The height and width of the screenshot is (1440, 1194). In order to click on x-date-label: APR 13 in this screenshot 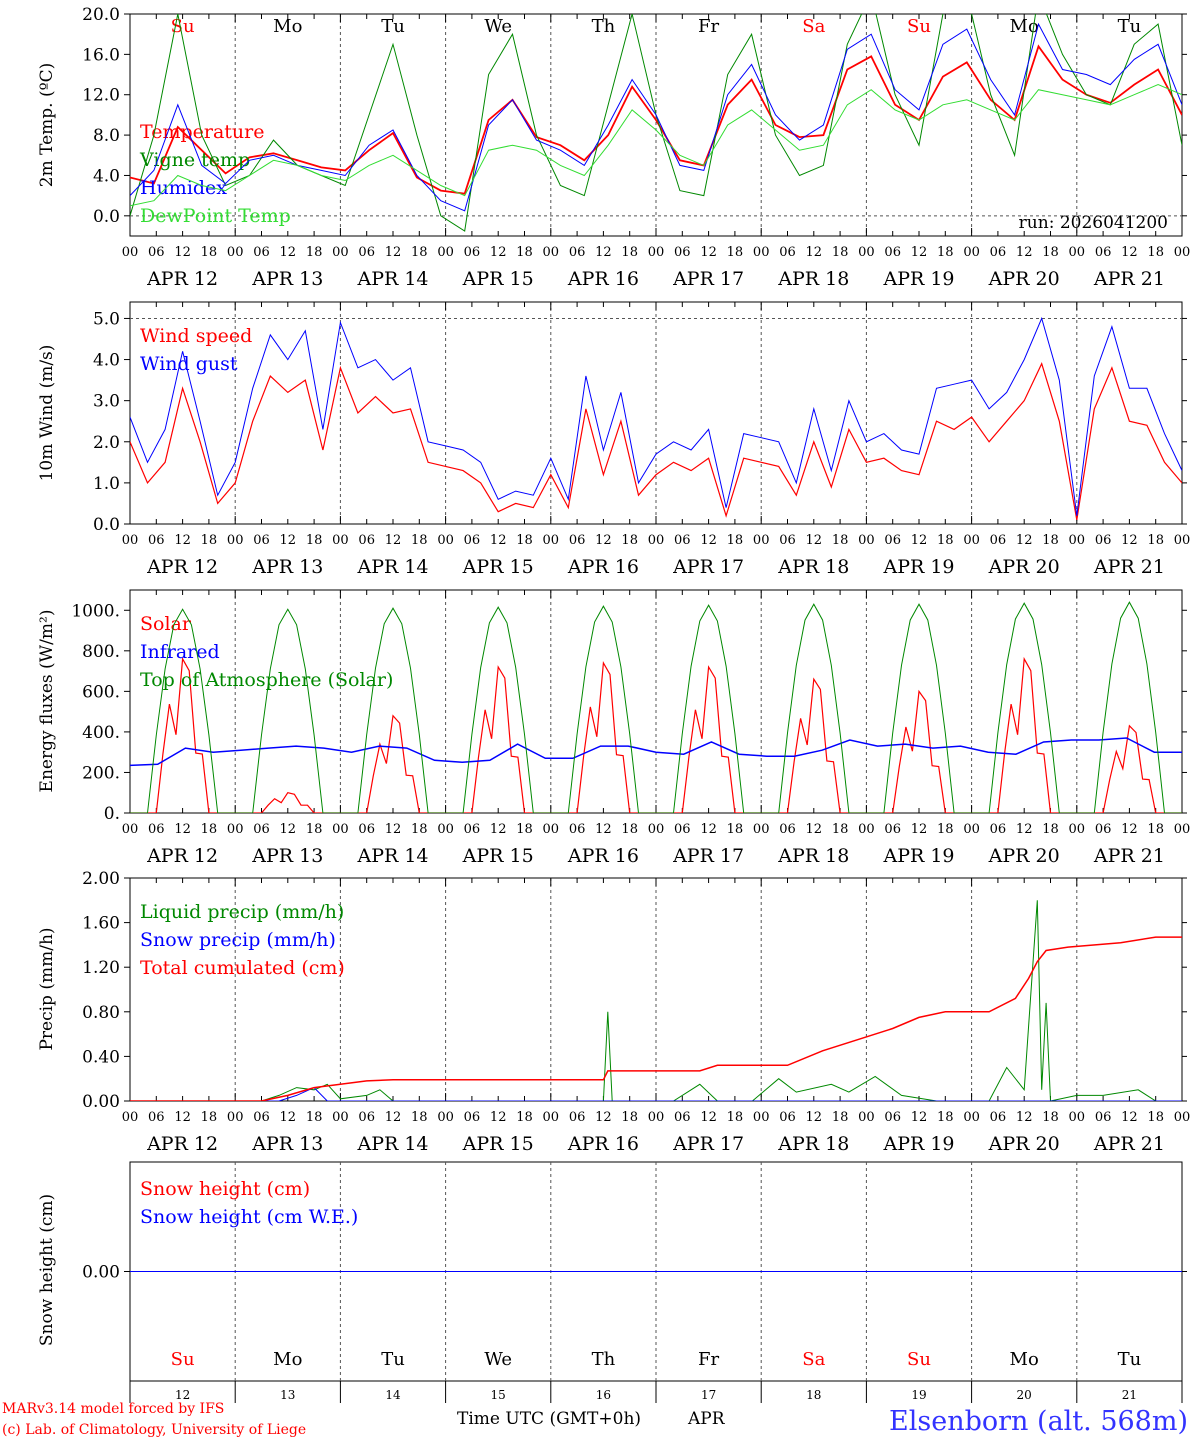, I will do `click(287, 856)`.